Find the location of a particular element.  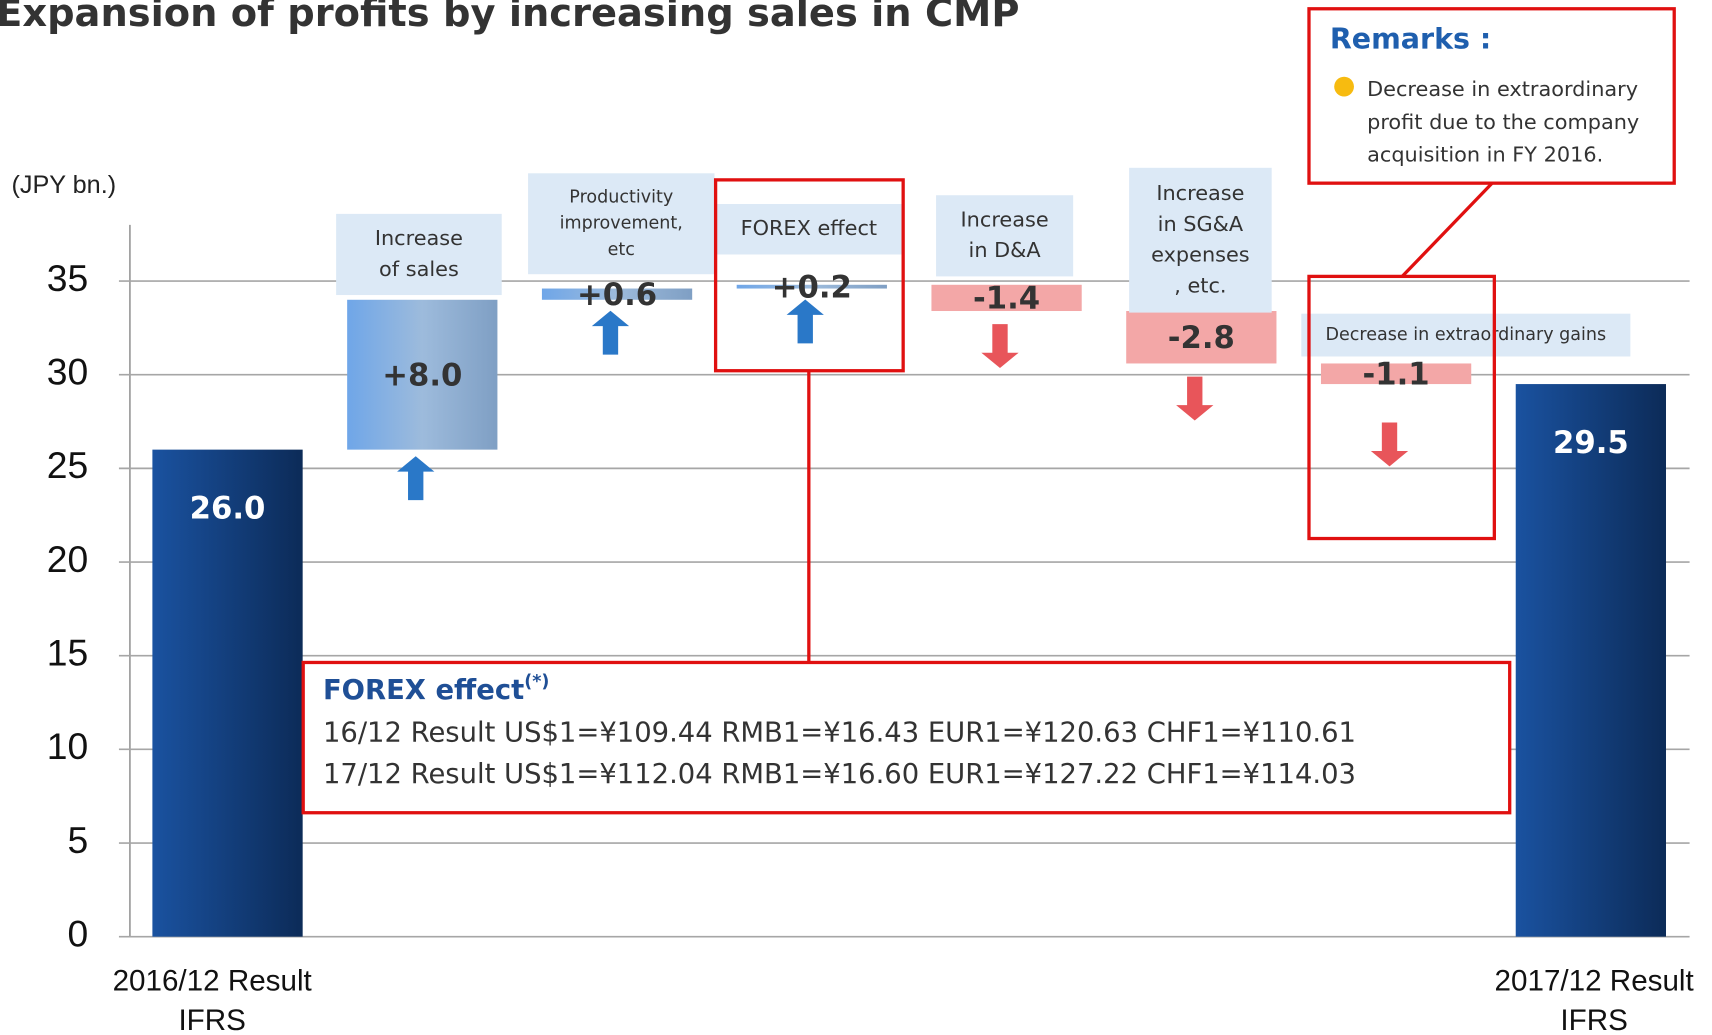

highlight-box is located at coordinates (1401, 407).